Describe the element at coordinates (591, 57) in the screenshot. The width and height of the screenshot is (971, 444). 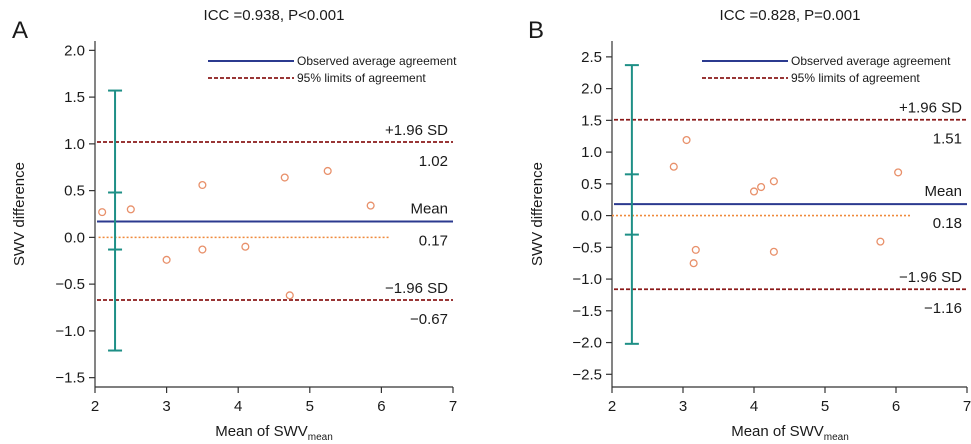
I see `y-tick-label: 2.5` at that location.